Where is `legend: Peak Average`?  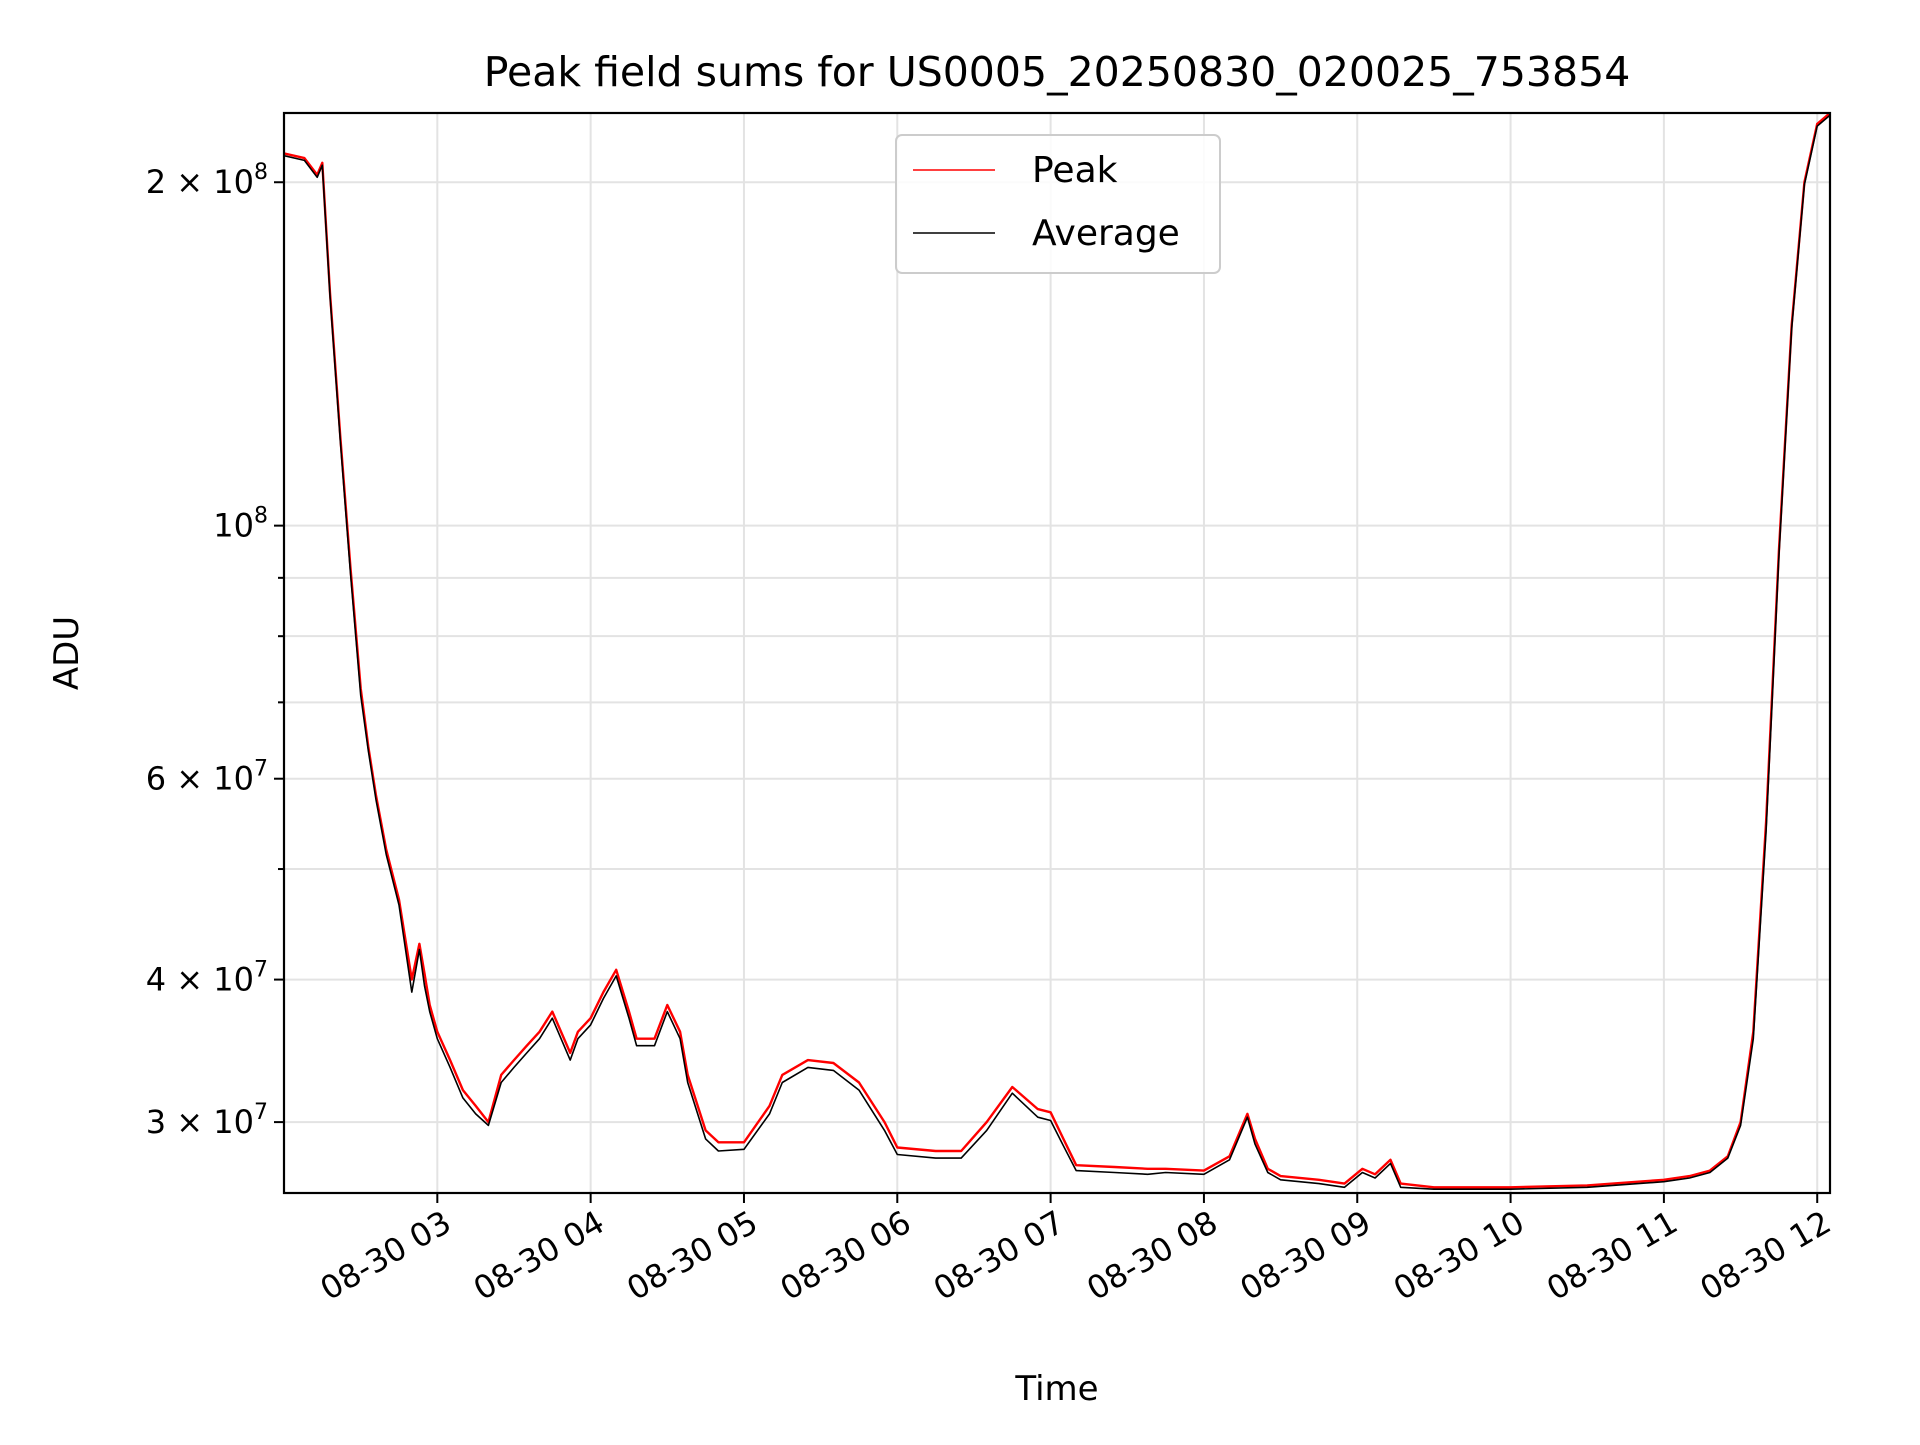 legend: Peak Average is located at coordinates (1058, 204).